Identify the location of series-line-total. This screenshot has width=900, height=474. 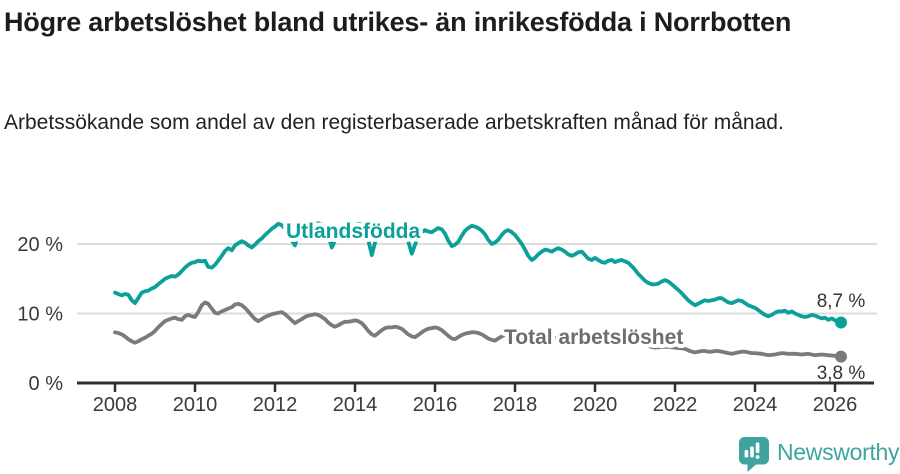
(478, 329).